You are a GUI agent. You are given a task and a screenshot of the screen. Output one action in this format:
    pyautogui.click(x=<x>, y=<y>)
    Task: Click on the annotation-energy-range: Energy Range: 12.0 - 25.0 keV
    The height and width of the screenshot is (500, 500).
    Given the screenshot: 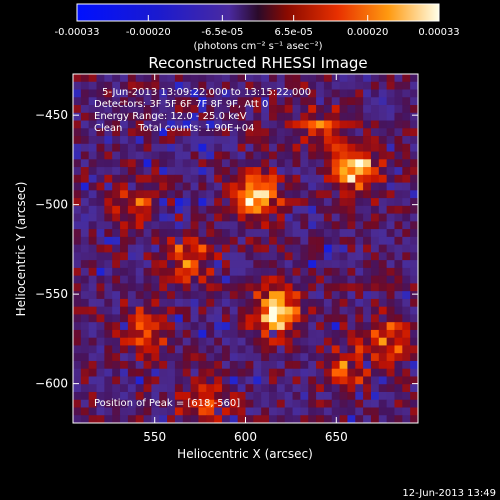 What is the action you would take?
    pyautogui.click(x=170, y=116)
    